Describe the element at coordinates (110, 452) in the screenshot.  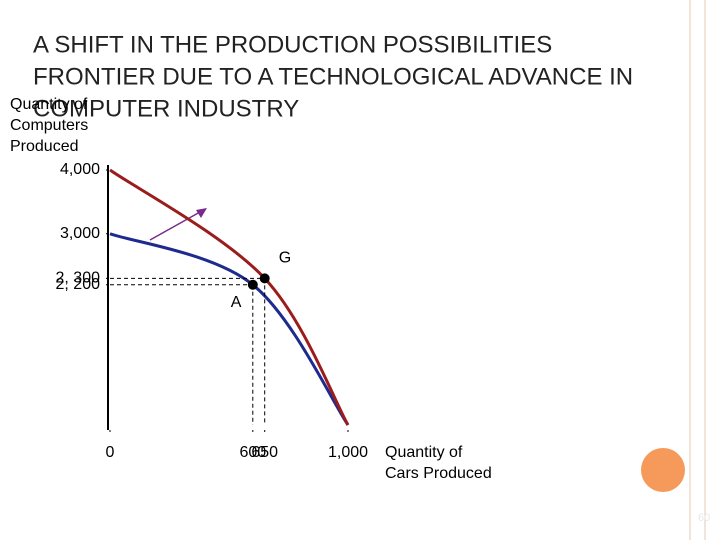
I see `x-tick-label: 0` at that location.